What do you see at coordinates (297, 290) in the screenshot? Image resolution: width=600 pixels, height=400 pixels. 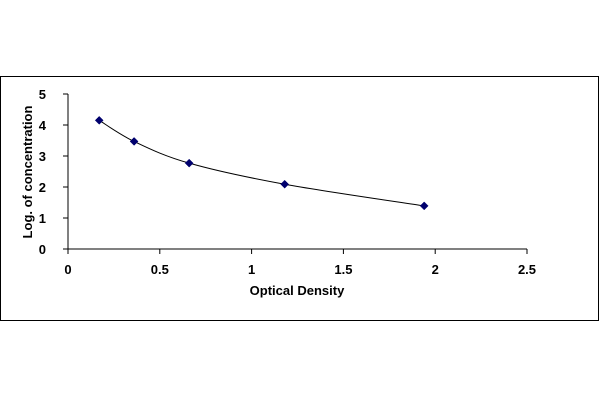 I see `x-axis-title: Optical Density` at bounding box center [297, 290].